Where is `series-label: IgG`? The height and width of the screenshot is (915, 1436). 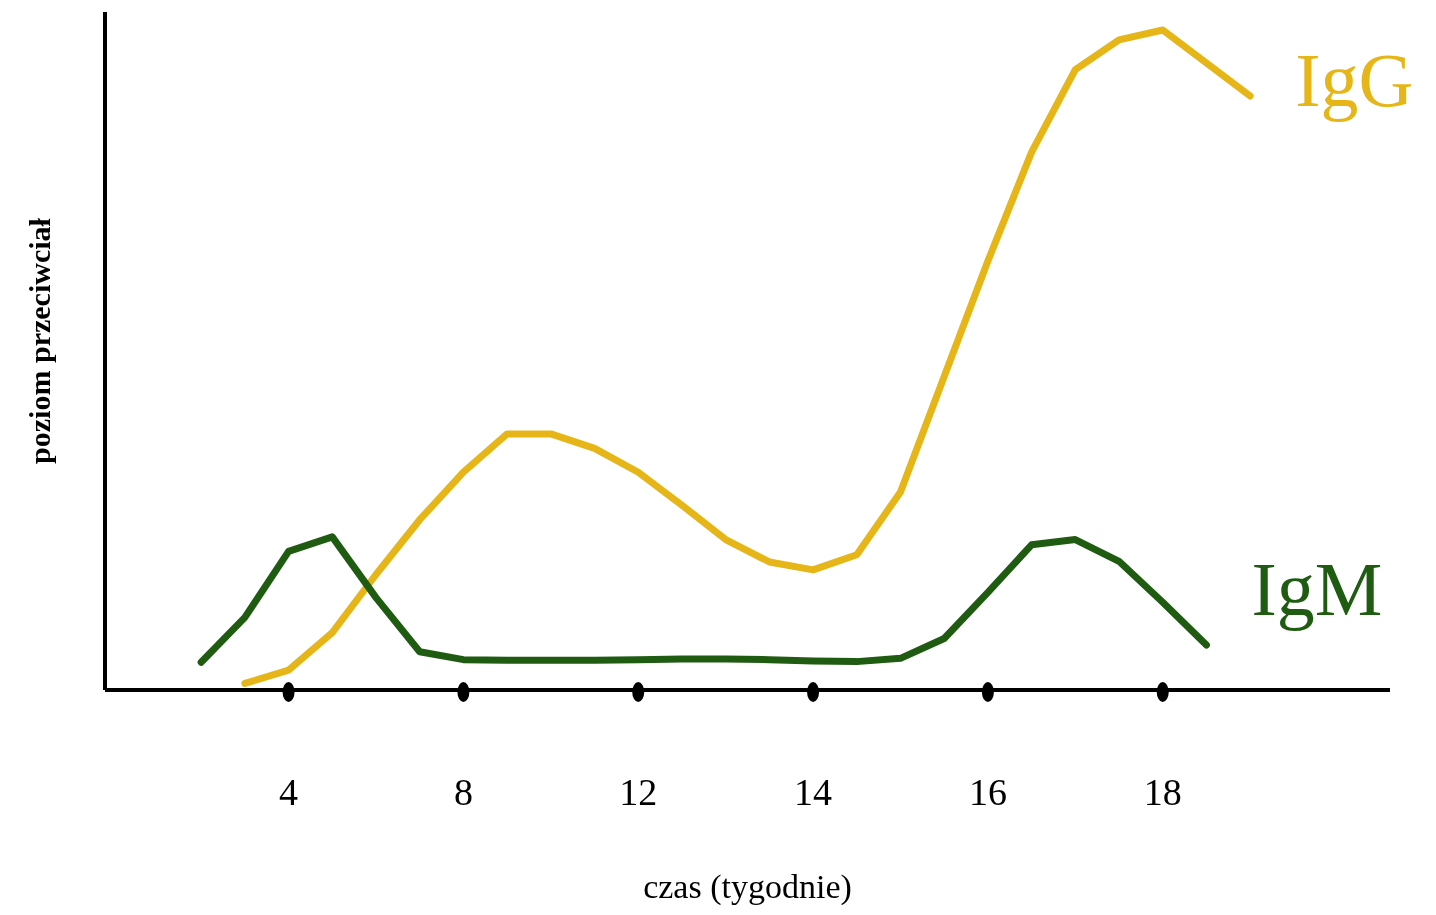 series-label: IgG is located at coordinates (1354, 80).